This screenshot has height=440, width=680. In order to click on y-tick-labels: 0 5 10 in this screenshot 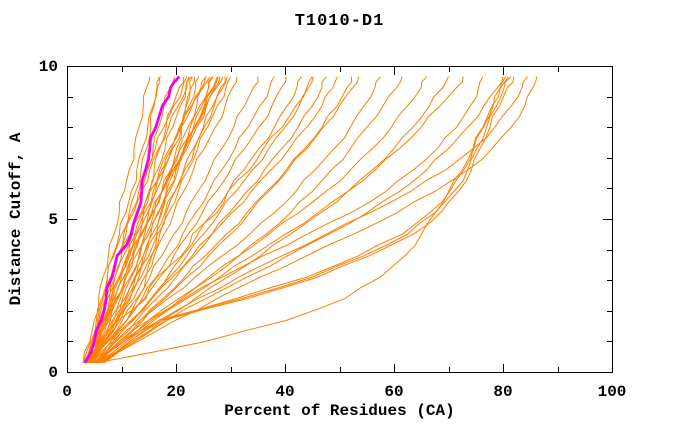, I will do `click(48, 220)`.